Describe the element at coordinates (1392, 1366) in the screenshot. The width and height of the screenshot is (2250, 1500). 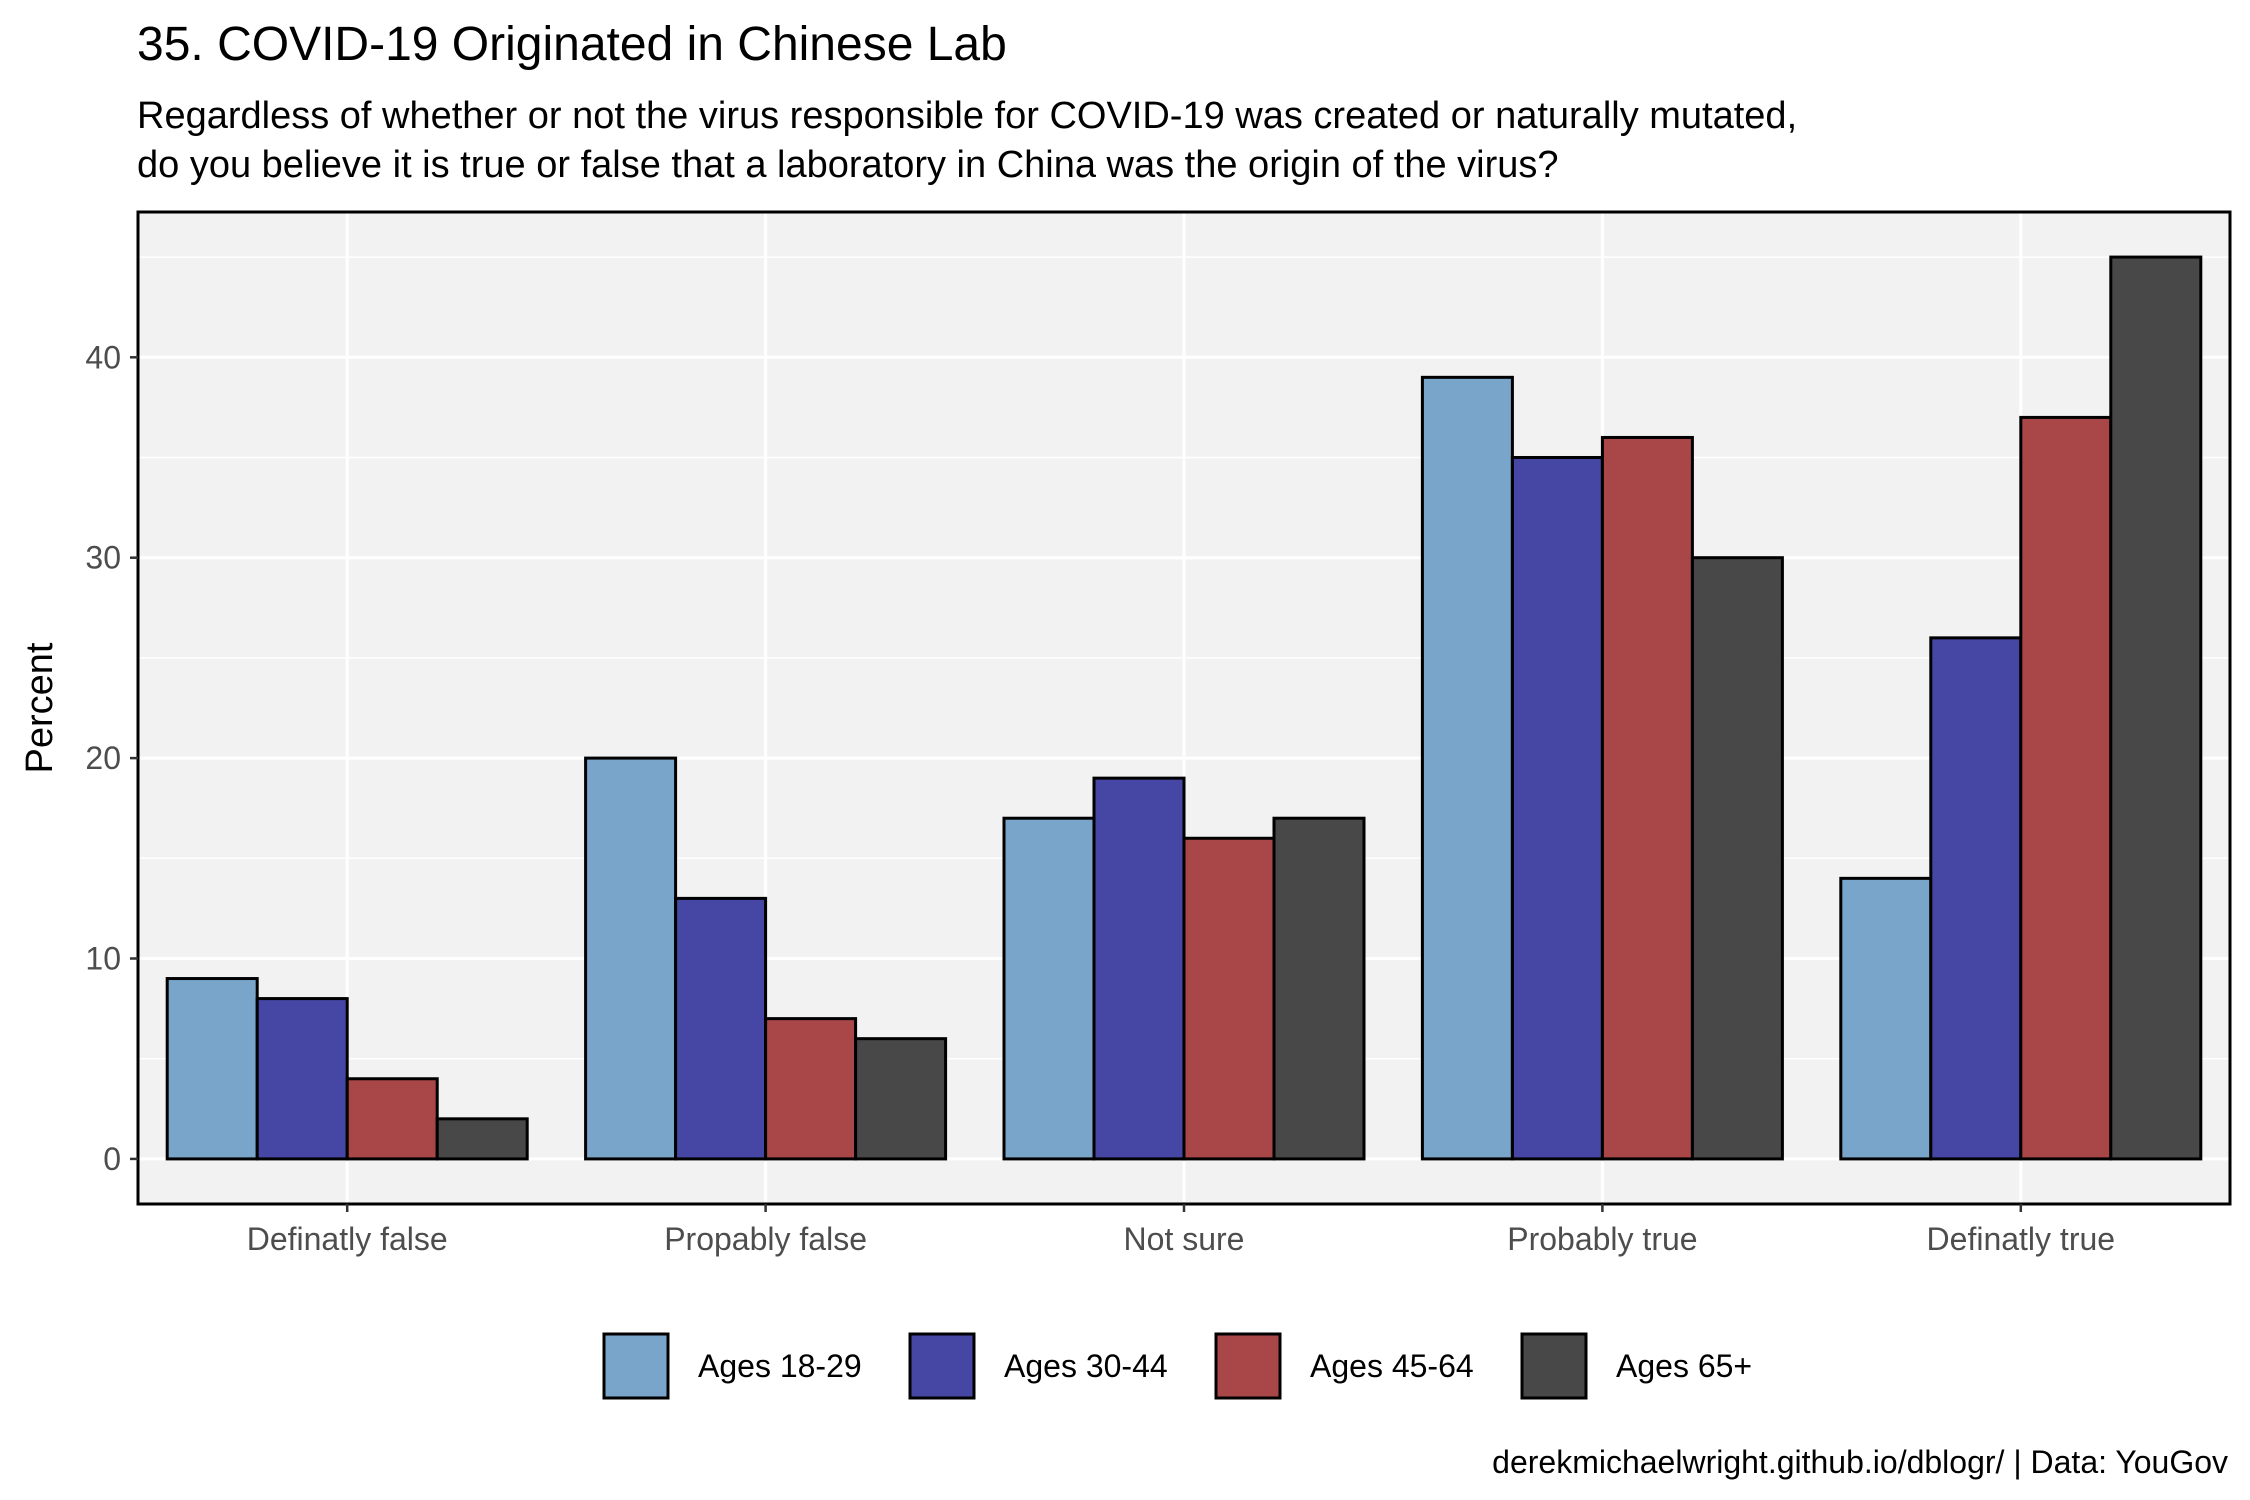
I see `legend-label: Ages 45-64` at that location.